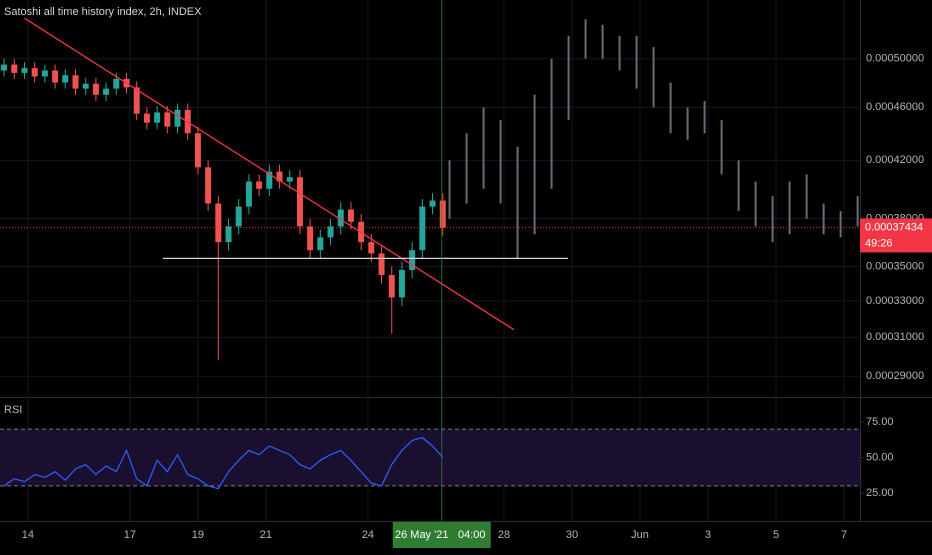 This screenshot has width=932, height=555. Describe the element at coordinates (223, 463) in the screenshot. I see `rsi-line` at that location.